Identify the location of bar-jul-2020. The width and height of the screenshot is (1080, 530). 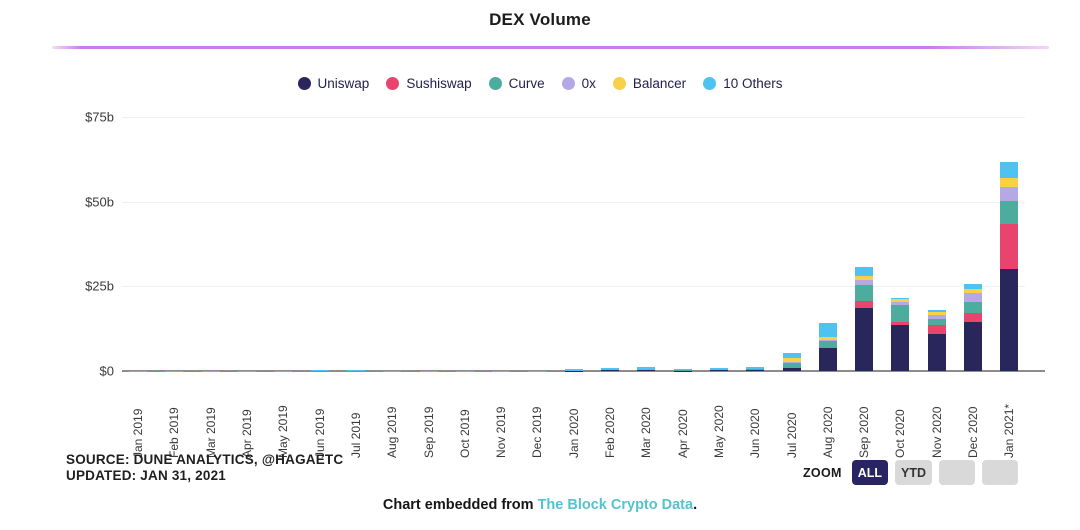
(791, 362).